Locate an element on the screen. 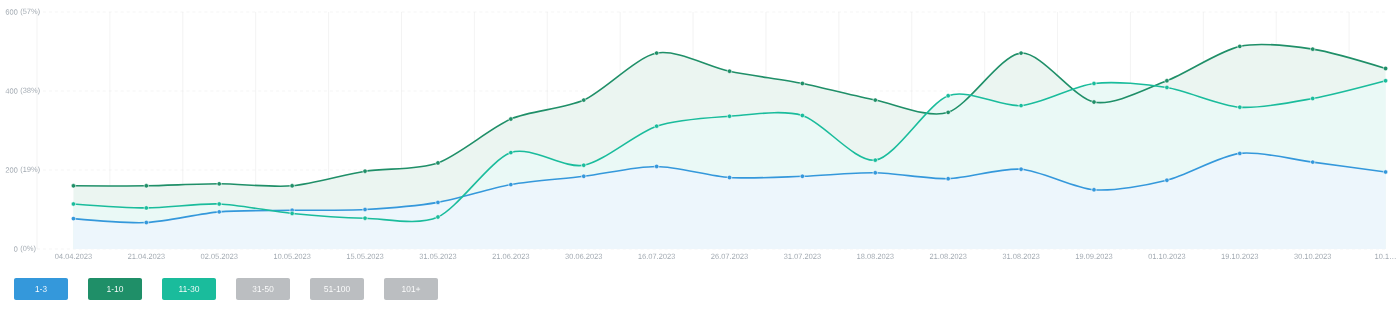 Image resolution: width=1400 pixels, height=310 pixels. text: 51-100 is located at coordinates (337, 289).